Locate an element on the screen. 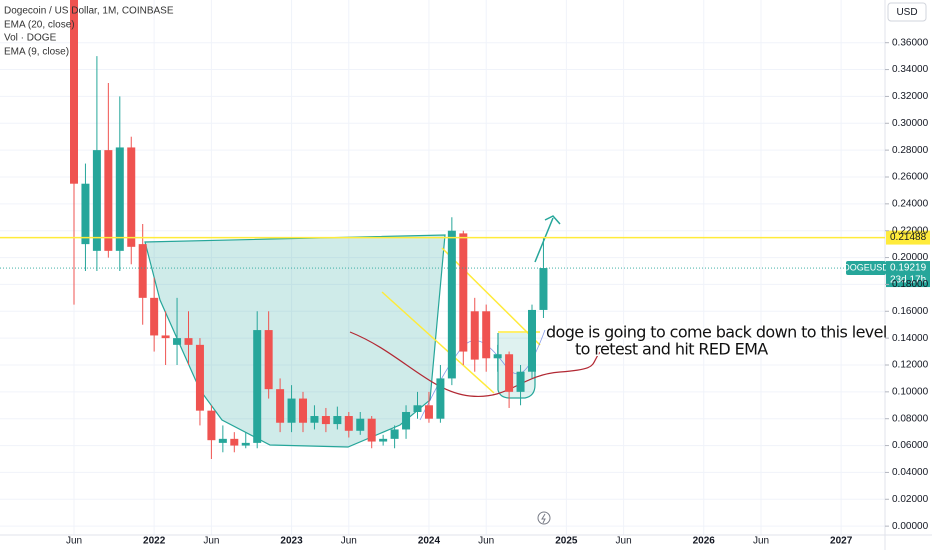  symbol-label: DOGEUSD is located at coordinates (866, 267).